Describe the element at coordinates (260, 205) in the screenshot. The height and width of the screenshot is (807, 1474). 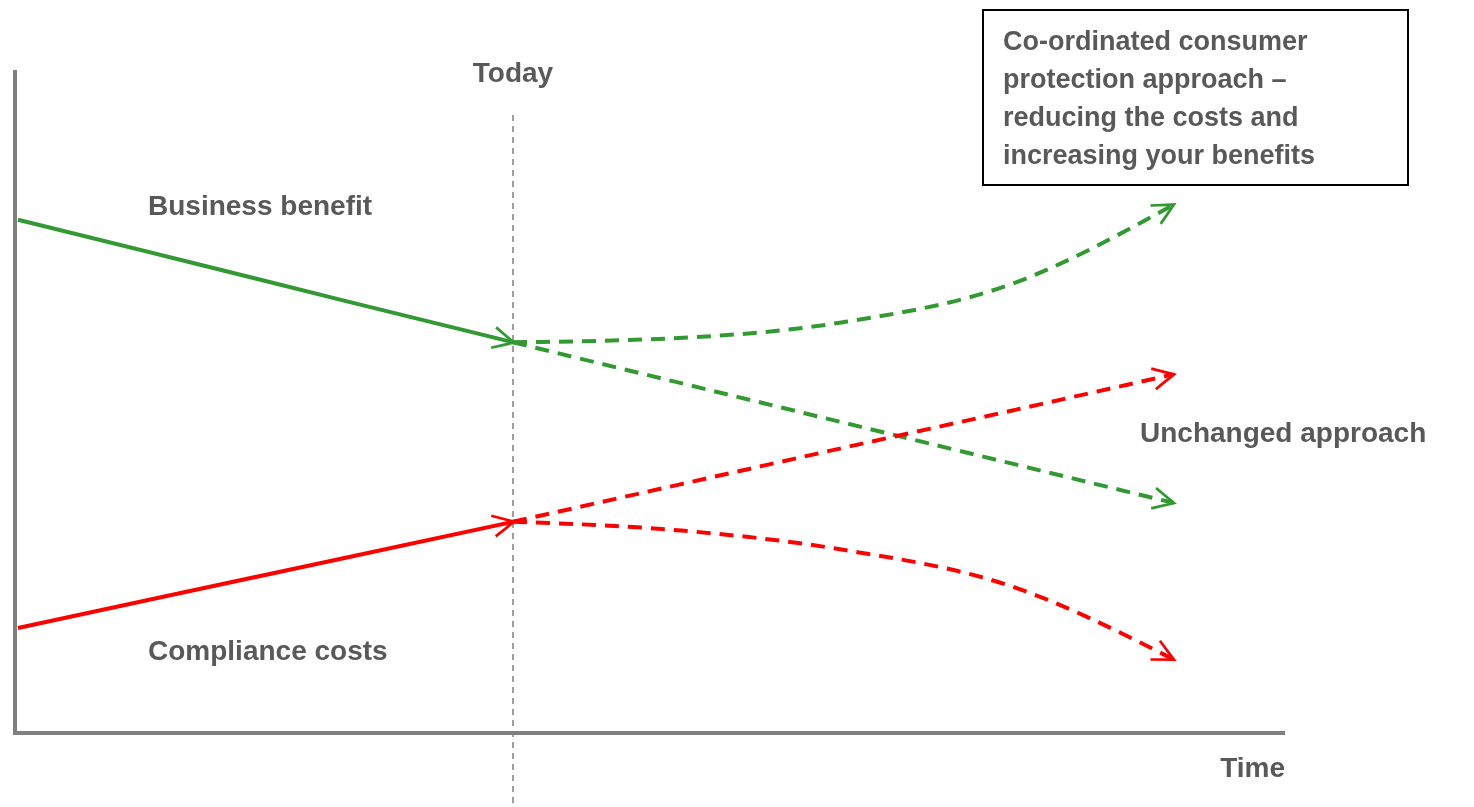
I see `series-label: Business benefit` at that location.